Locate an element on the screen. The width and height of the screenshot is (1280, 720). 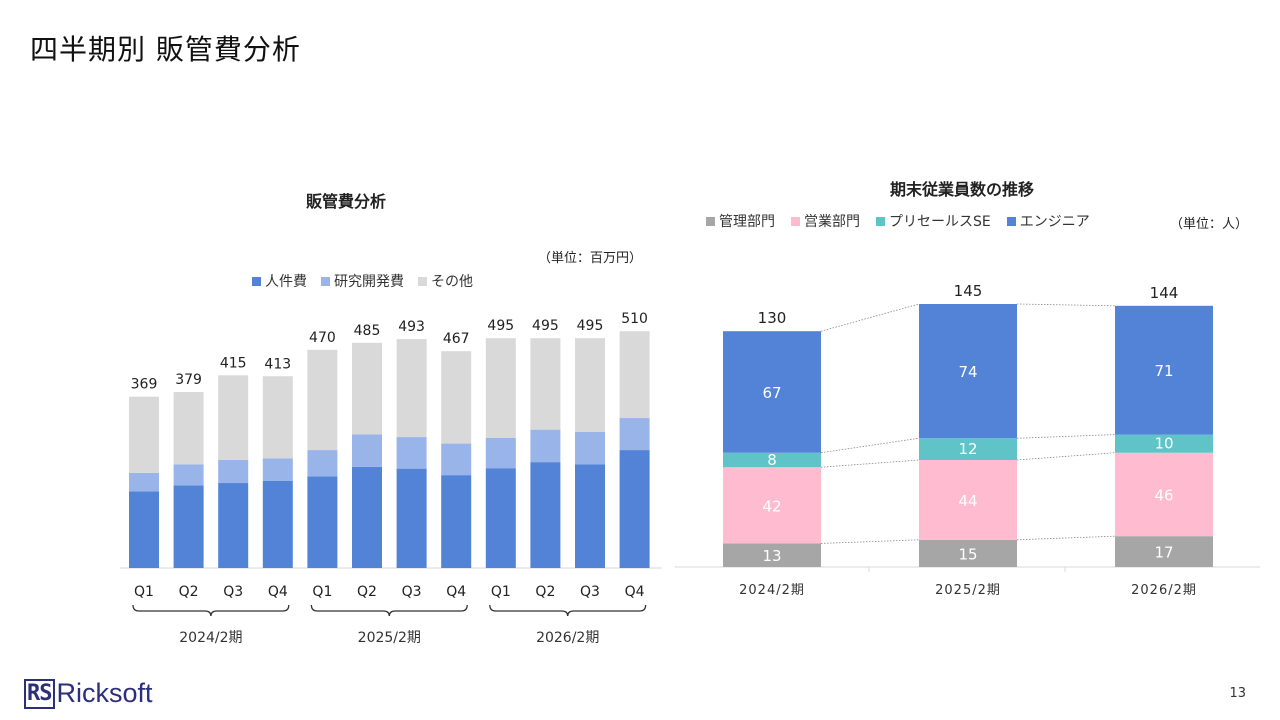
segment-value-label: 12 is located at coordinates (967, 449).